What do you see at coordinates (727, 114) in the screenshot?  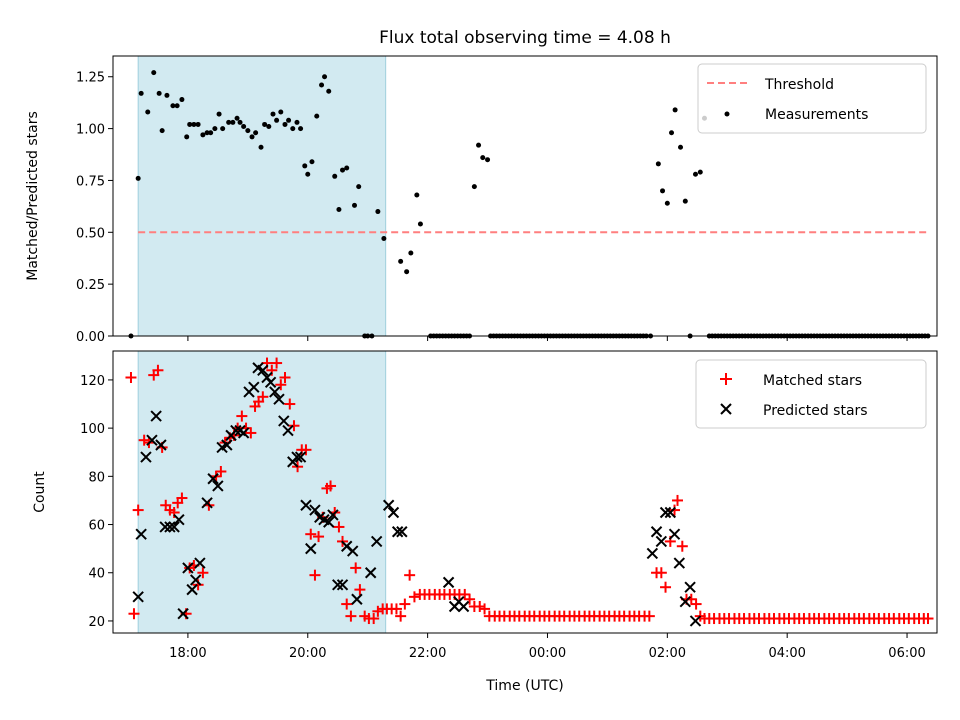 I see `legend-measurements-swatch` at bounding box center [727, 114].